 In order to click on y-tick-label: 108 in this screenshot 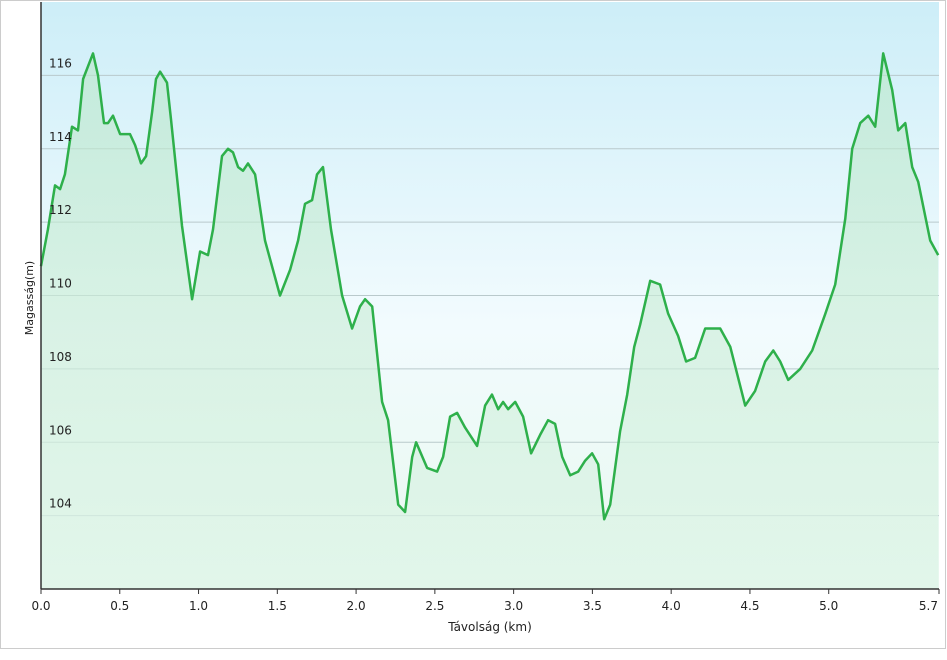, I will do `click(60, 357)`.